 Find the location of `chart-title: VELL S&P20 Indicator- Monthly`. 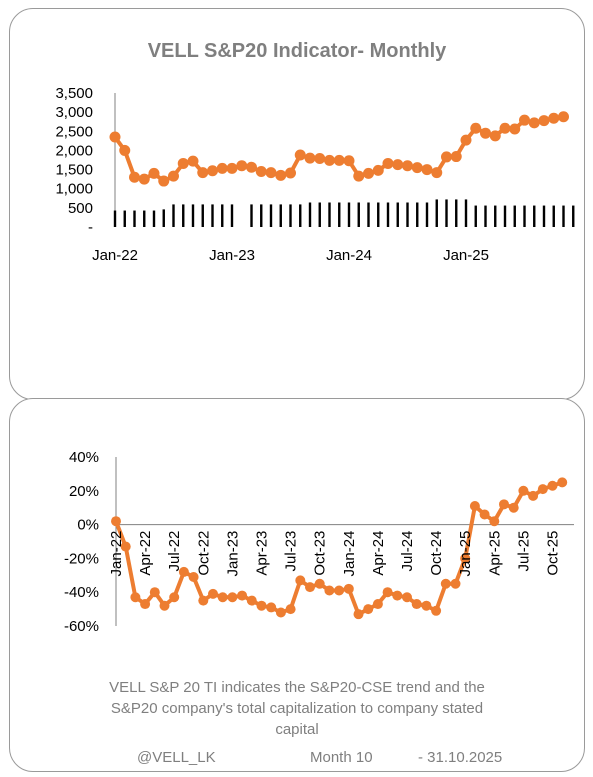

chart-title: VELL S&P20 Indicator- Monthly is located at coordinates (297, 51).